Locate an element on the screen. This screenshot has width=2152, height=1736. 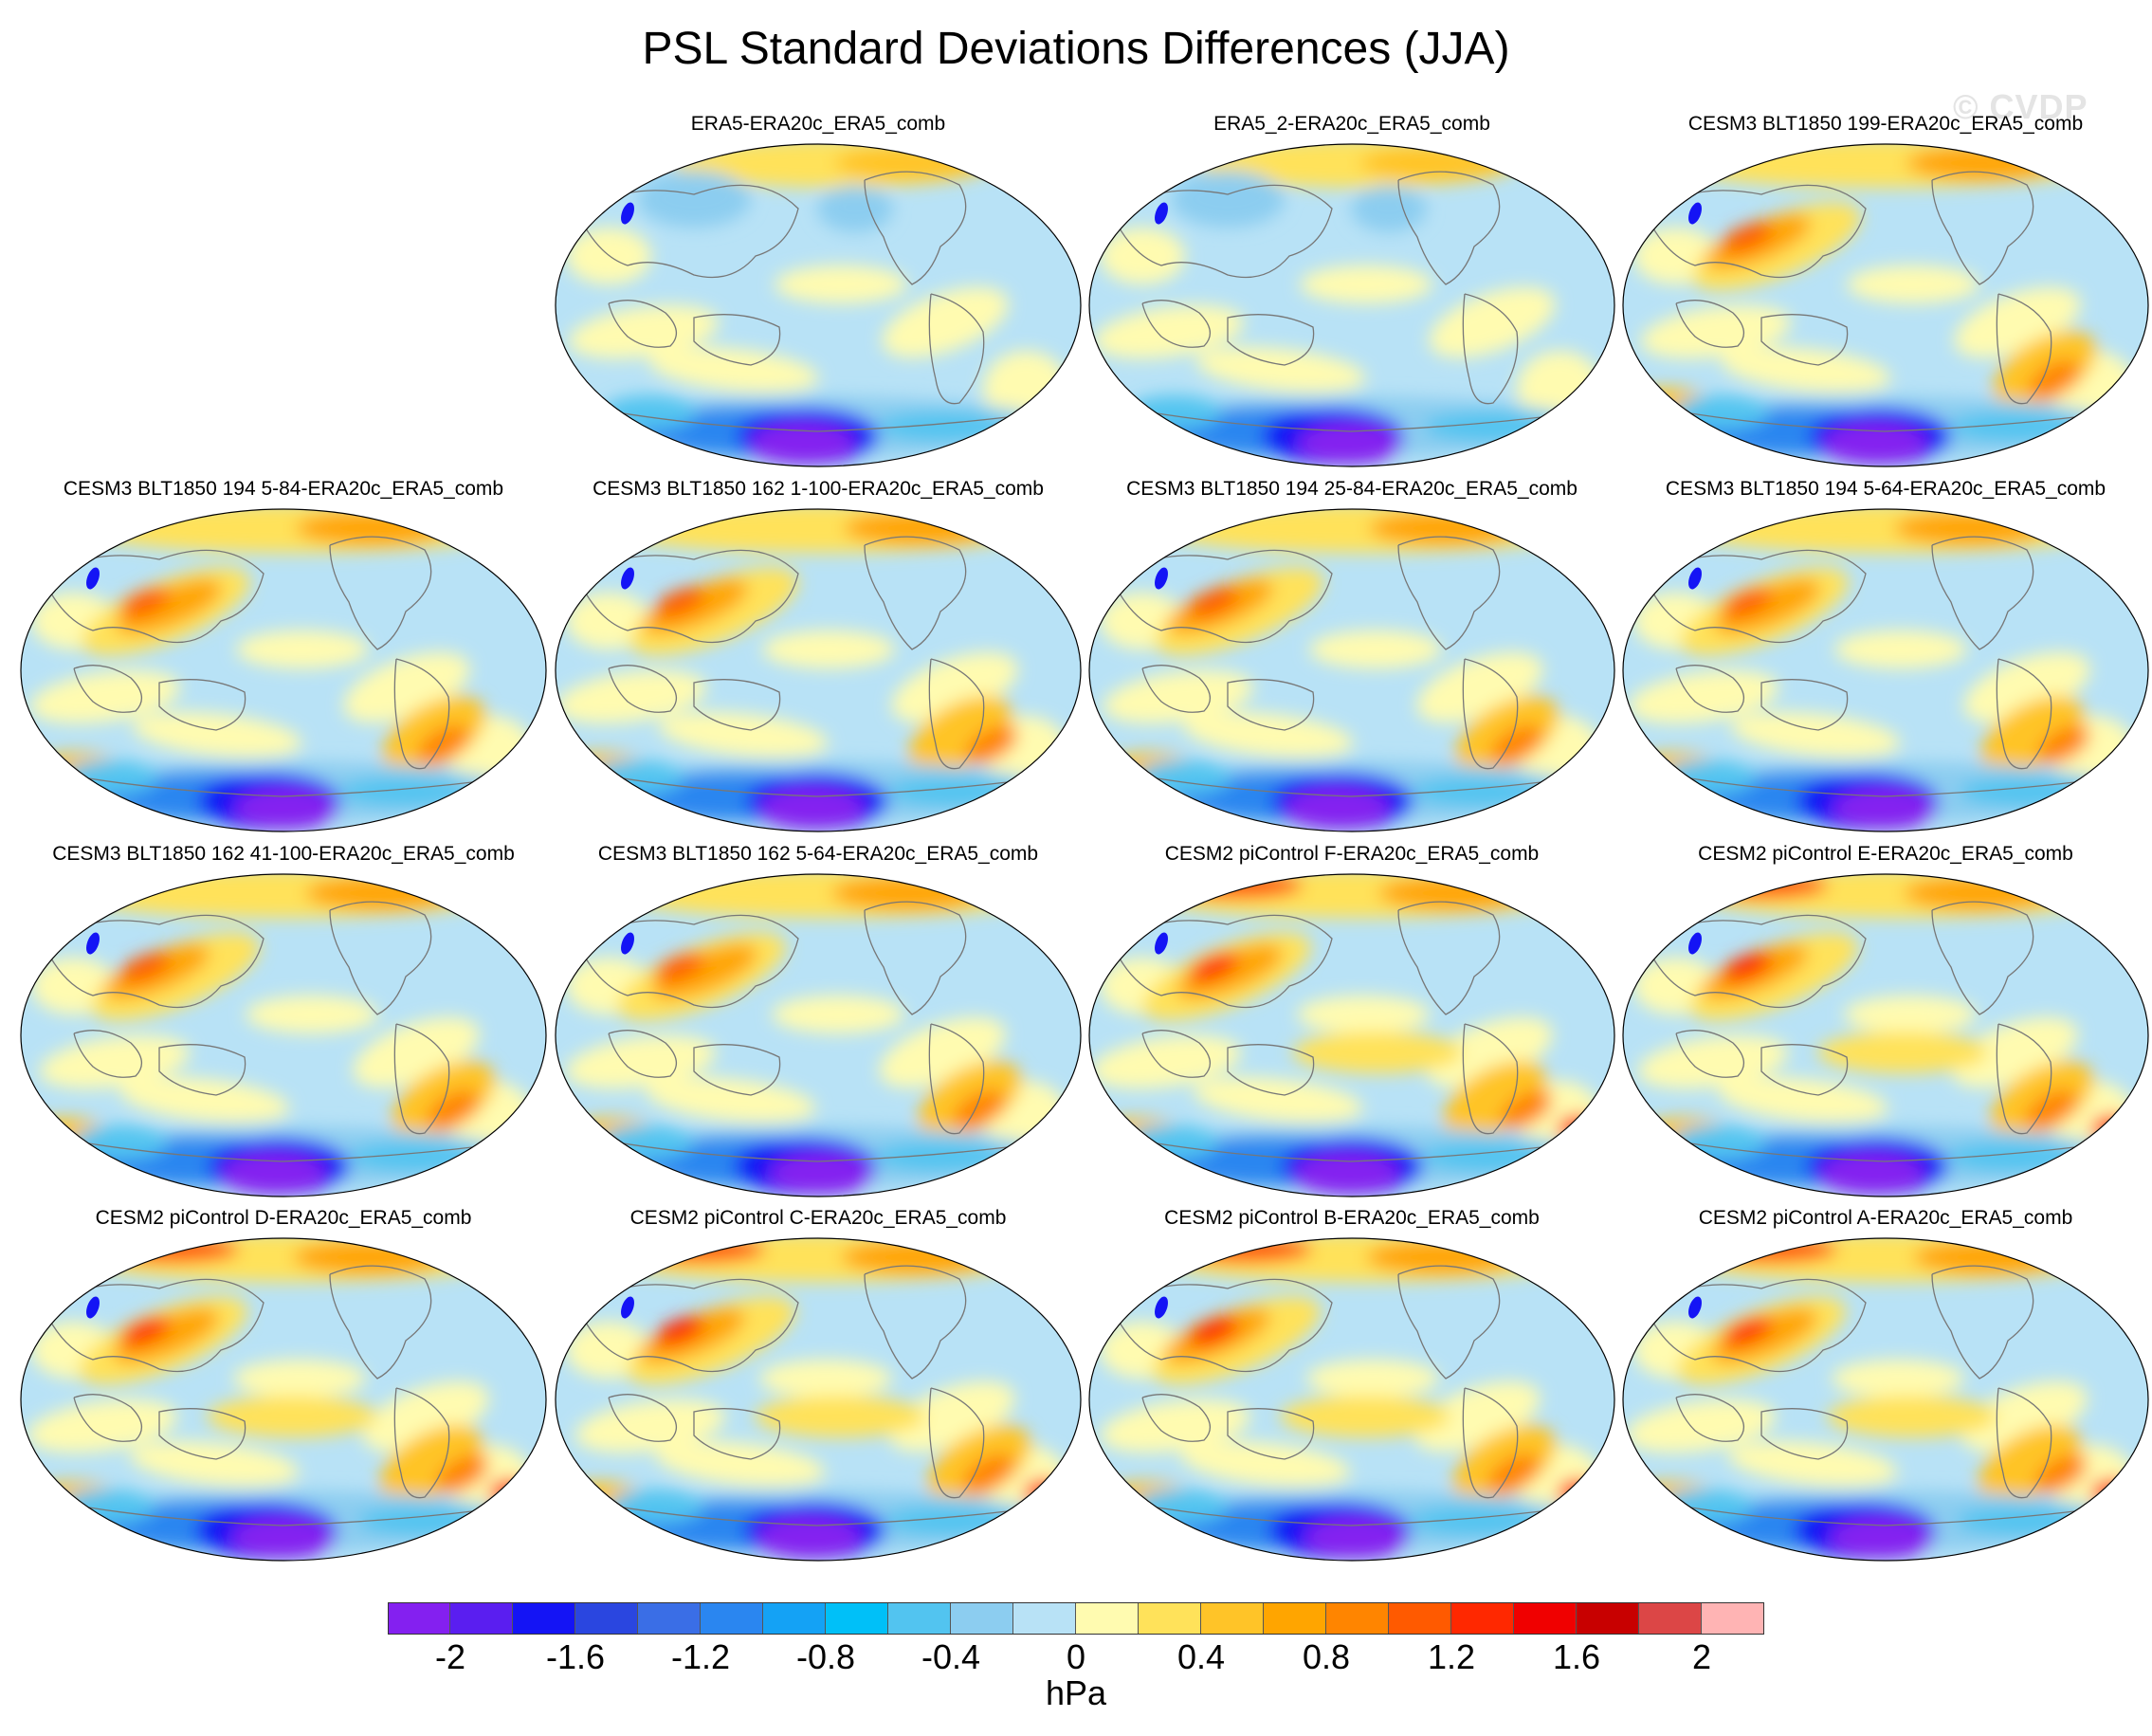
map-panel: ERA5-ERA20c_ERA5_comb is located at coordinates (818, 289).